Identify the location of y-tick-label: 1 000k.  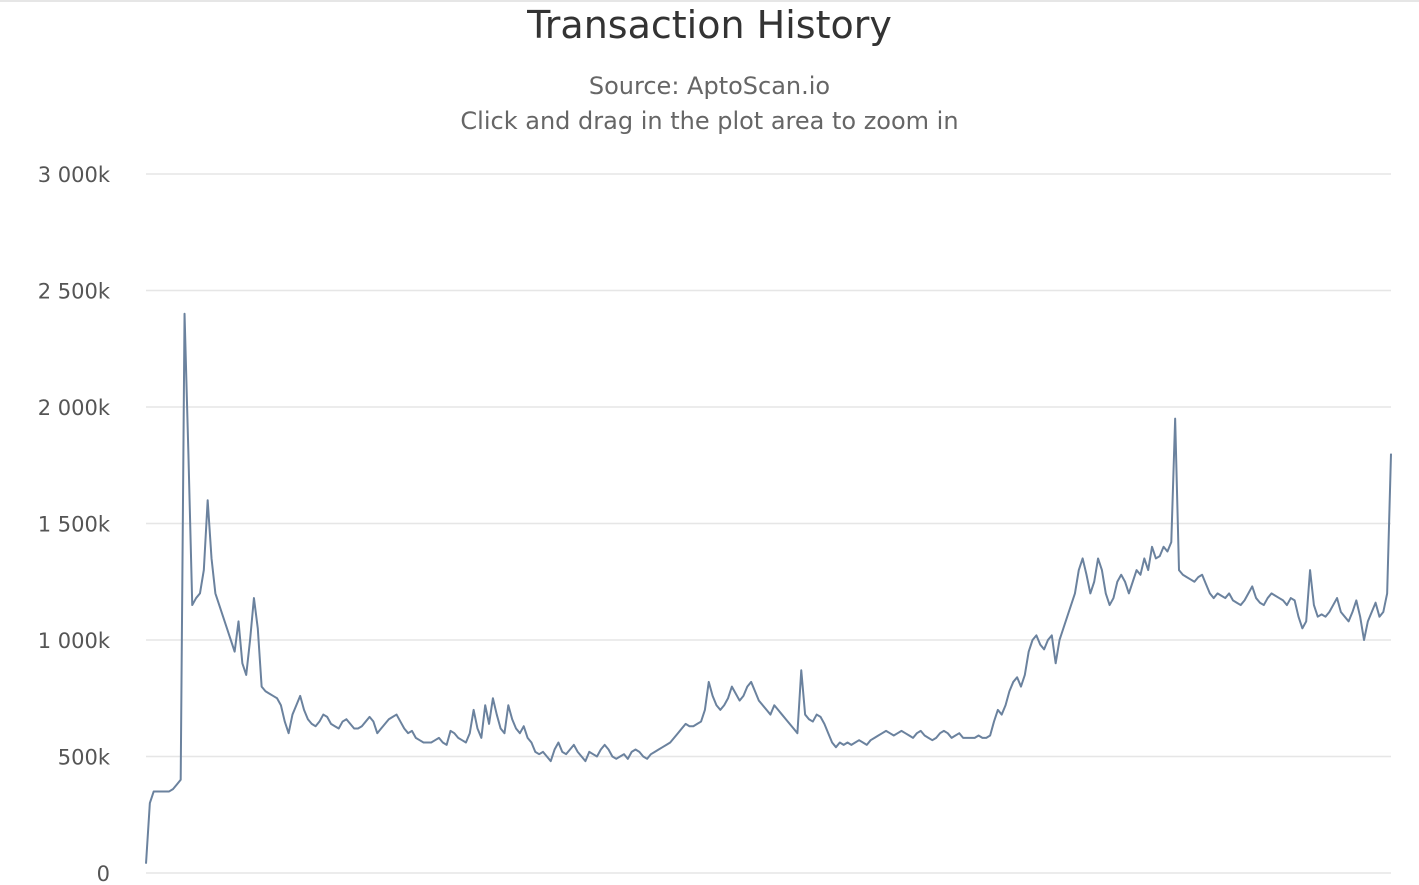
(74, 641).